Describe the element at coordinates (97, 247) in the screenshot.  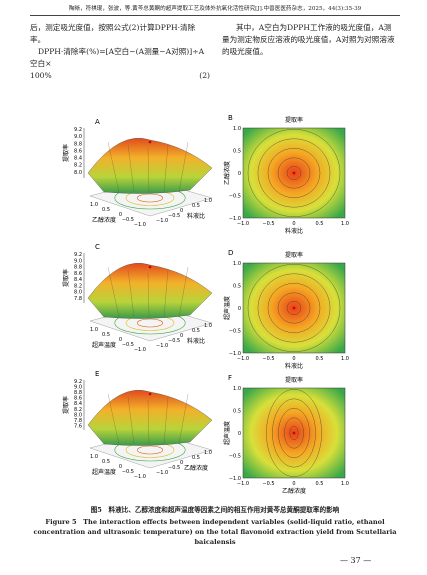
I see `panel-letter: C` at that location.